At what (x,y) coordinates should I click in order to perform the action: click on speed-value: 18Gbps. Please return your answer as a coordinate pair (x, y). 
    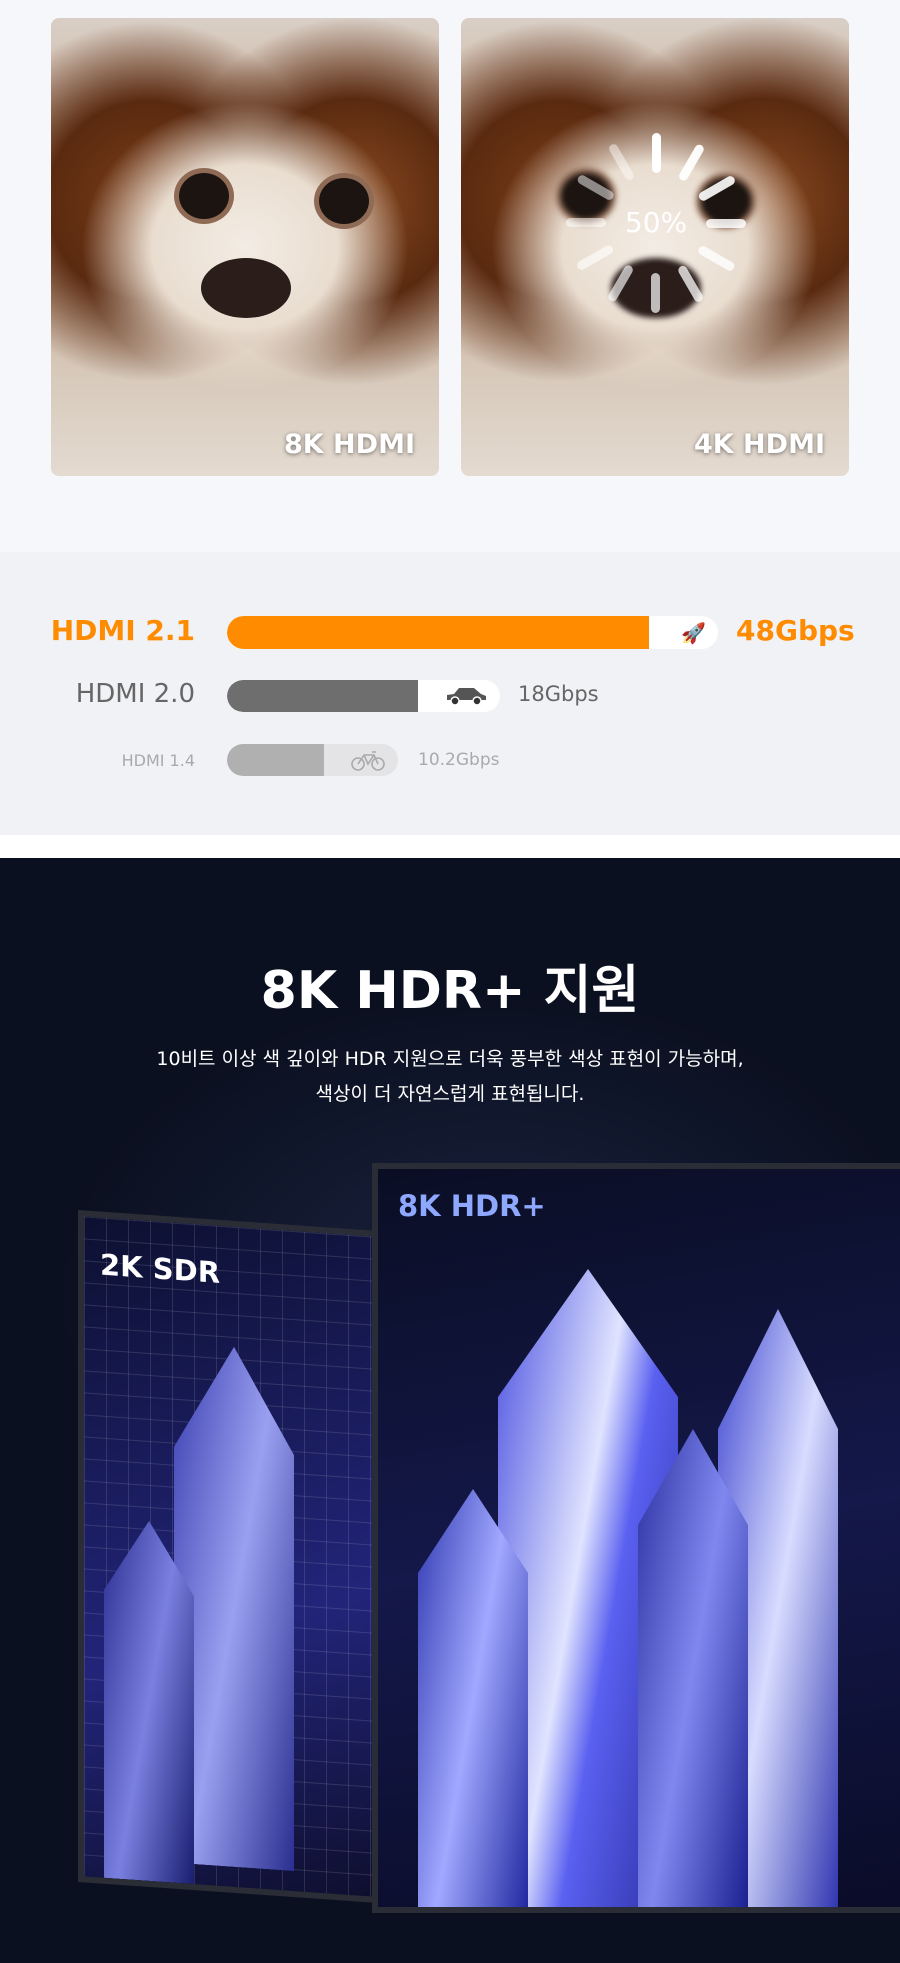
    Looking at the image, I should click on (558, 694).